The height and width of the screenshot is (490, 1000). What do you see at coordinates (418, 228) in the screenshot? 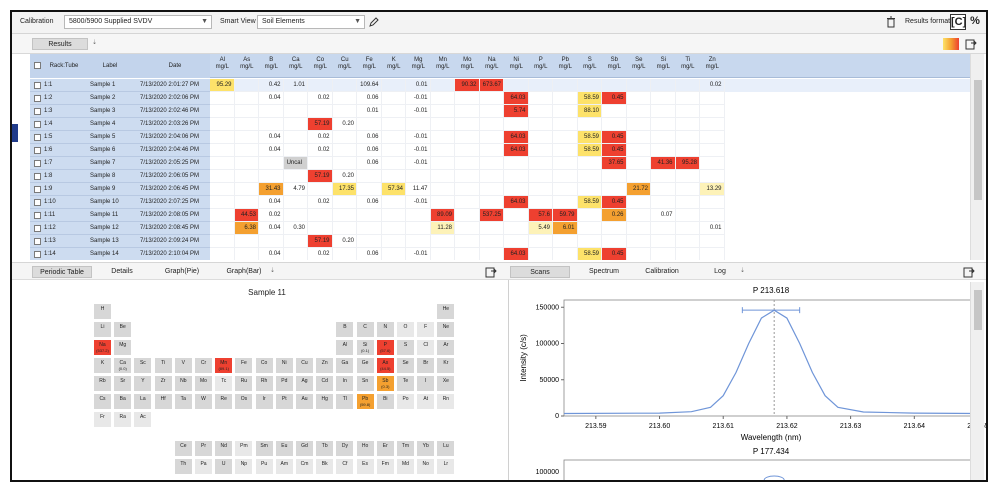
I see `cell-mg` at bounding box center [418, 228].